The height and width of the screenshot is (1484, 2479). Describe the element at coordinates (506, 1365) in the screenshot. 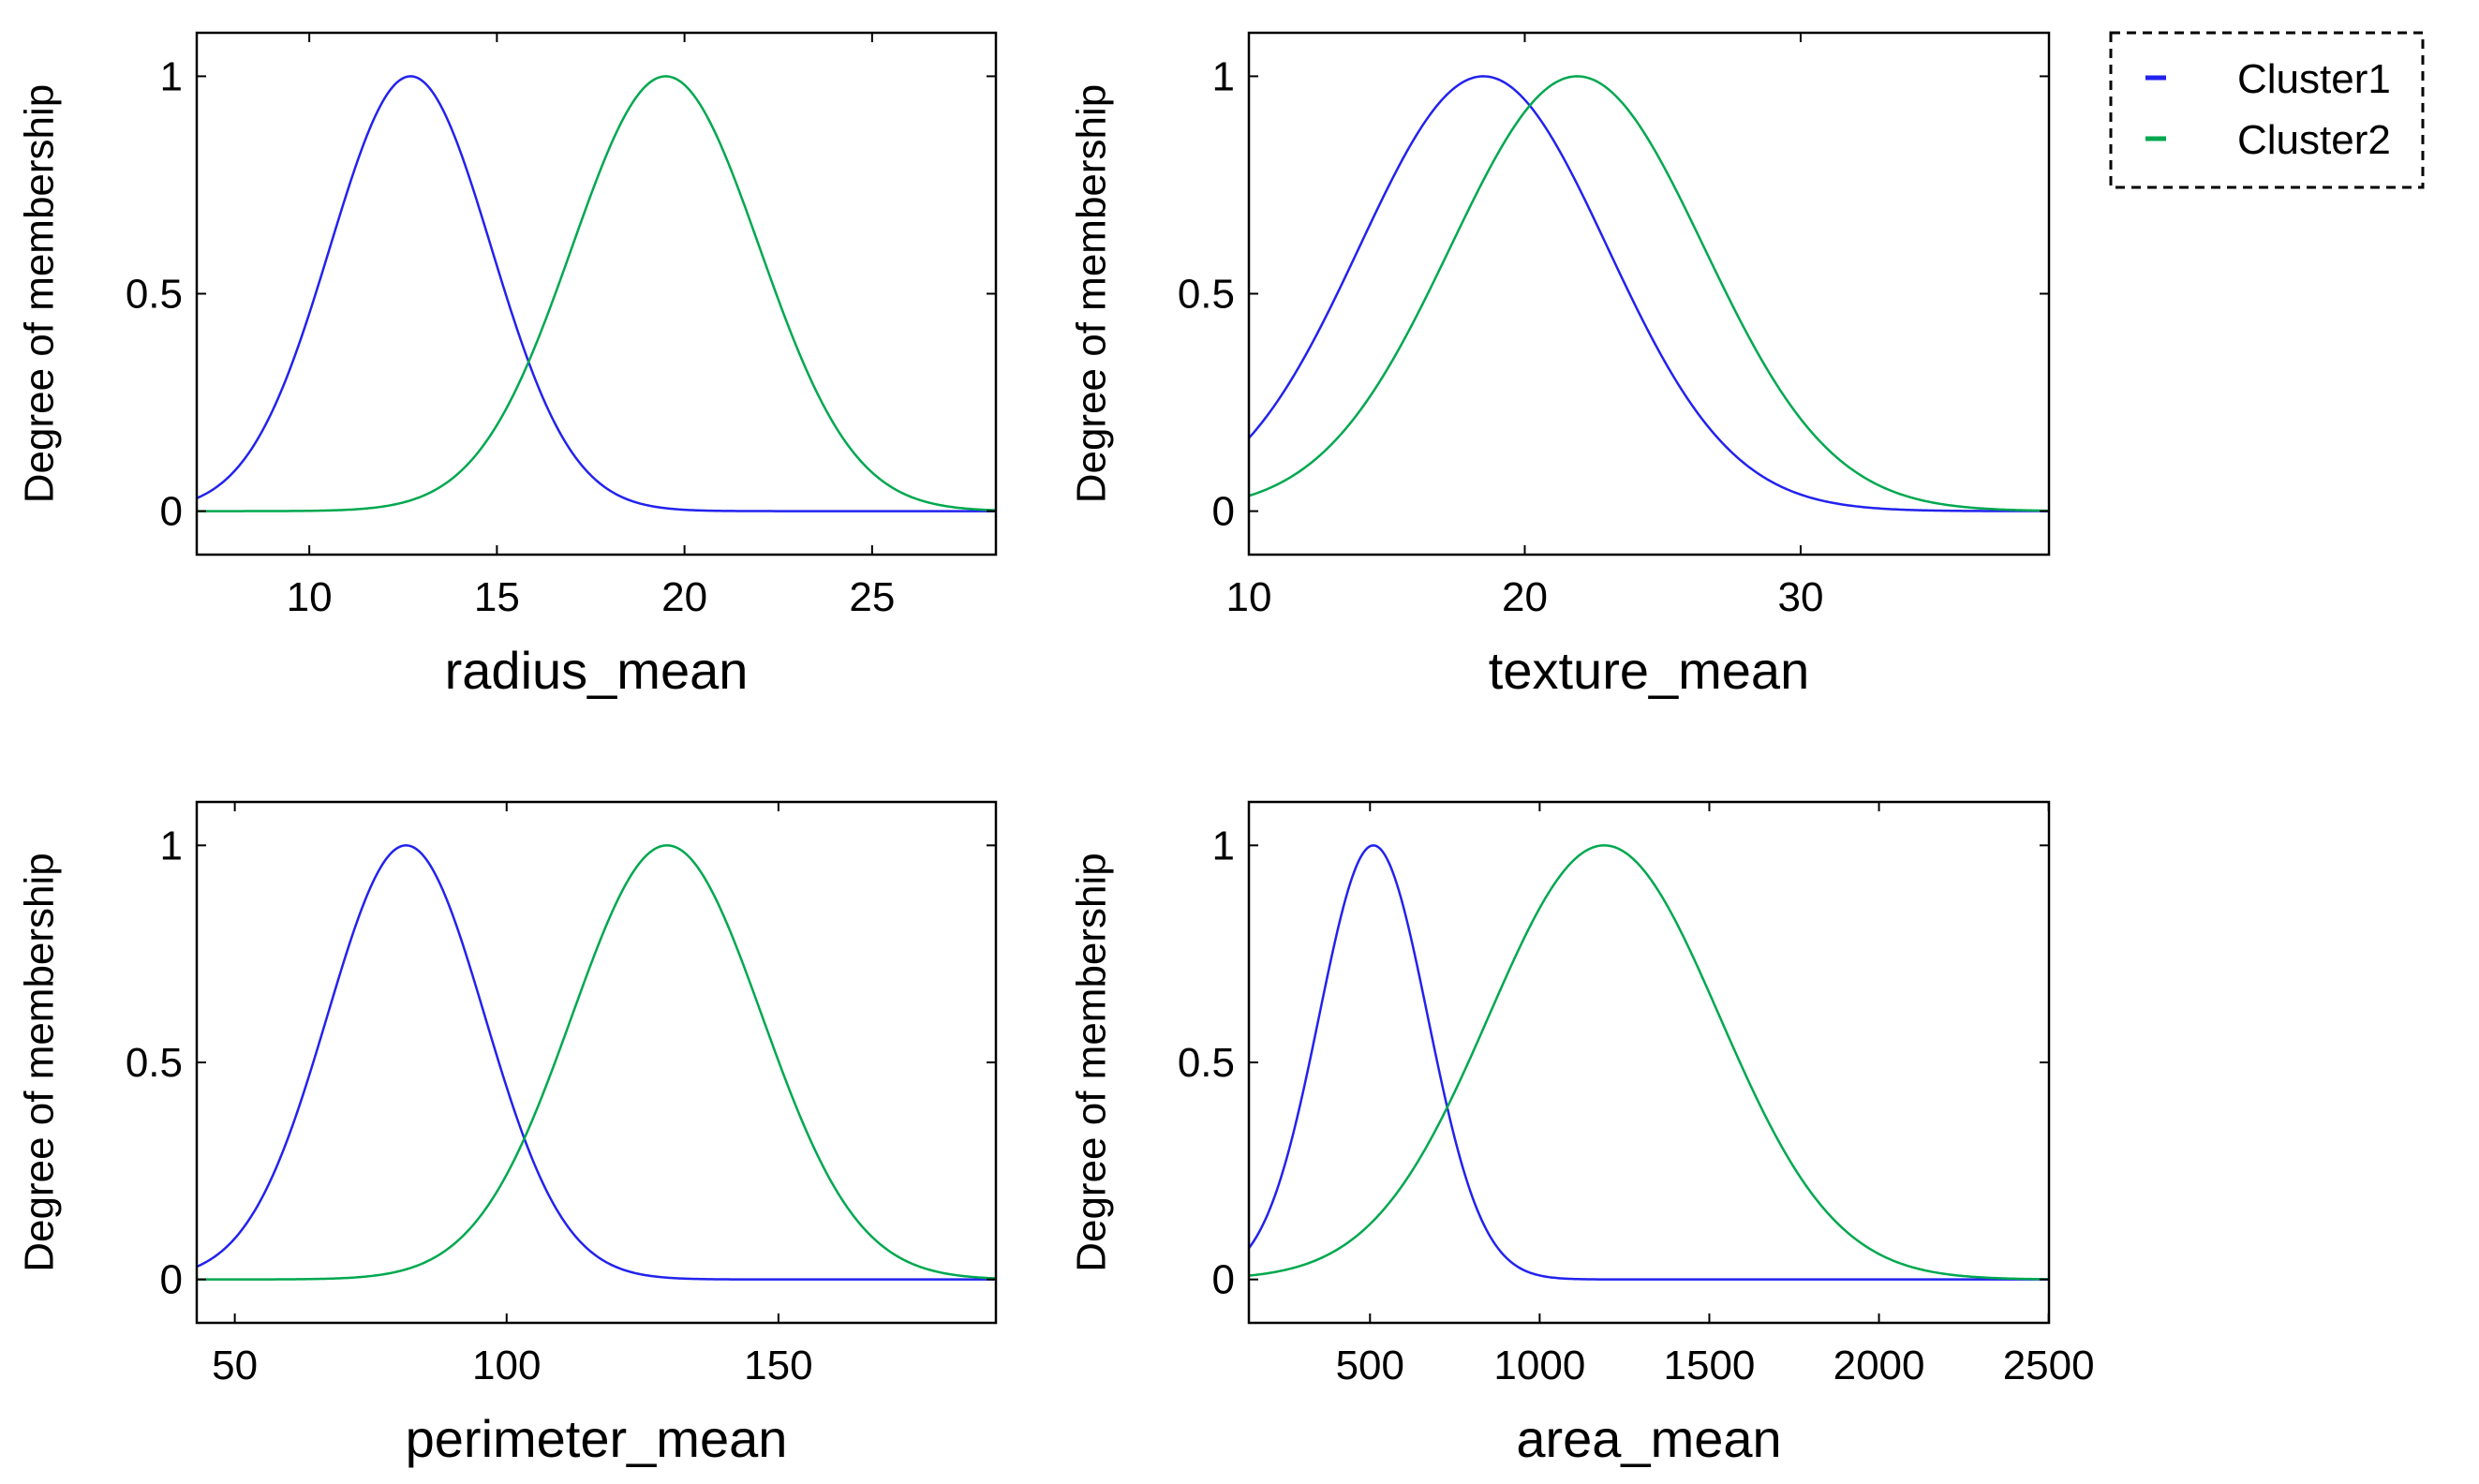

I see `x-tick-label-perimeter: 100` at that location.